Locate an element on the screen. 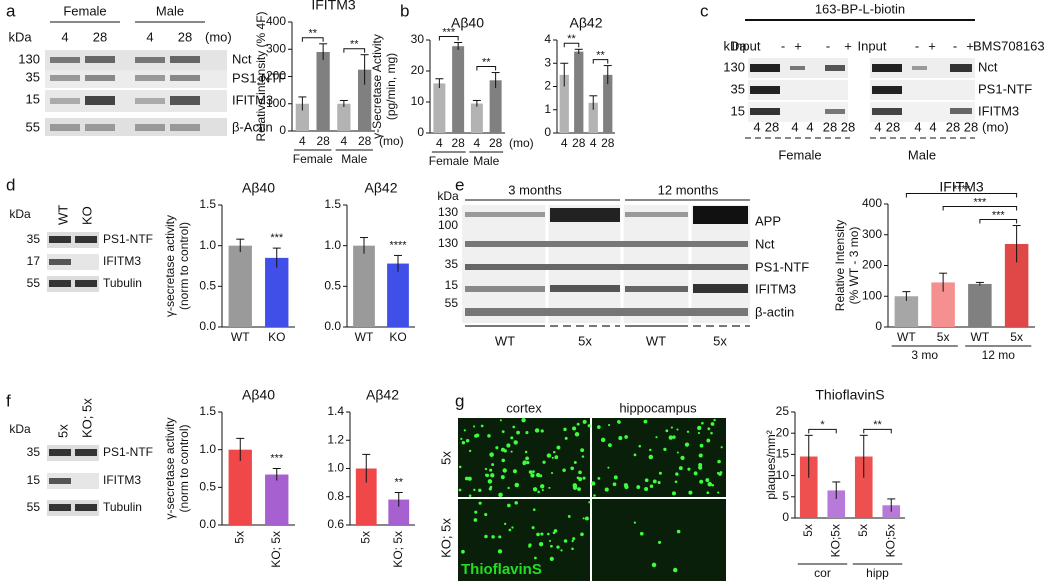 This screenshot has height=581, width=1050. y-tick-label: 100 is located at coordinates (872, 295).